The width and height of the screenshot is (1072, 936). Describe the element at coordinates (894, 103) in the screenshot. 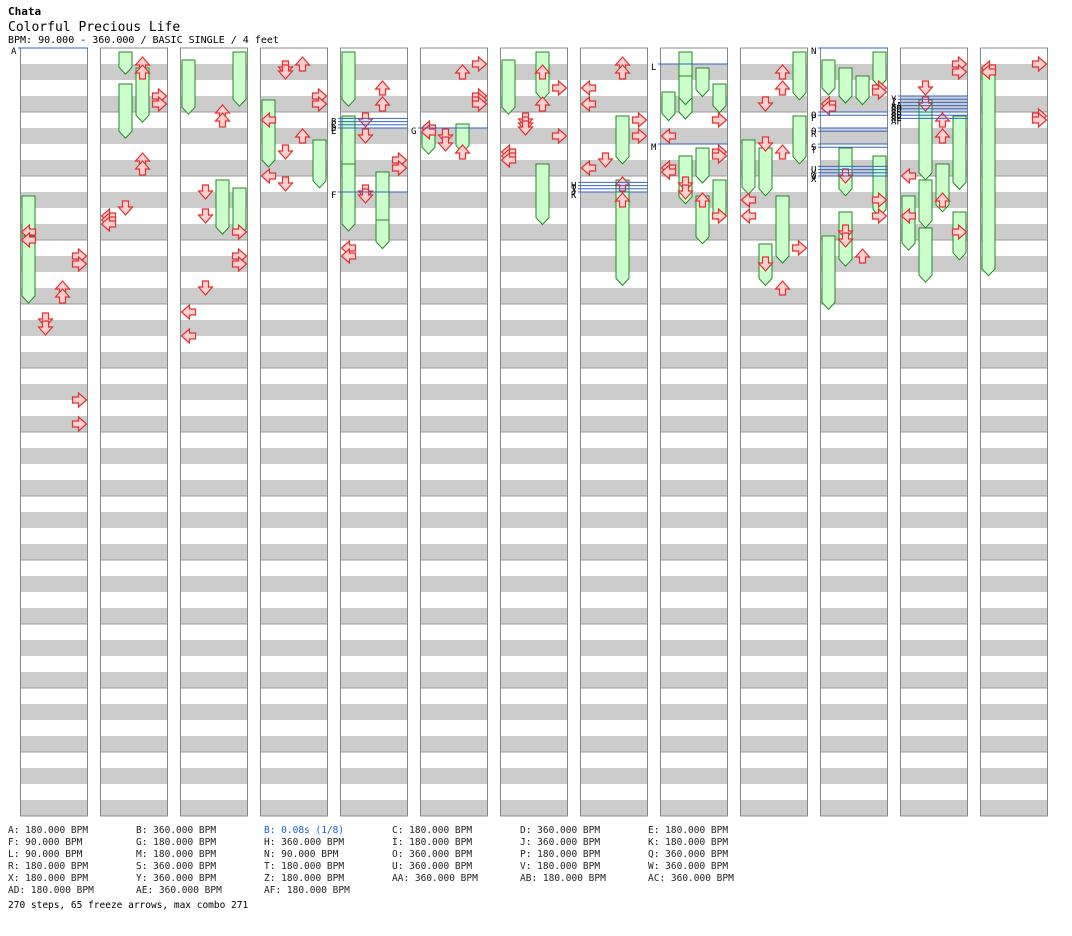

I see `bpm-marker-label: Z` at that location.